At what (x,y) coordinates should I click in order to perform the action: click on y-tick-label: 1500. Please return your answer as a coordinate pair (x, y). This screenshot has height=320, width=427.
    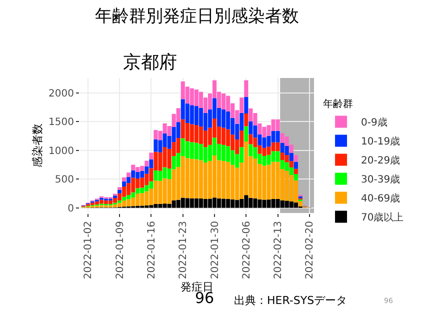
    Looking at the image, I should click on (61, 122).